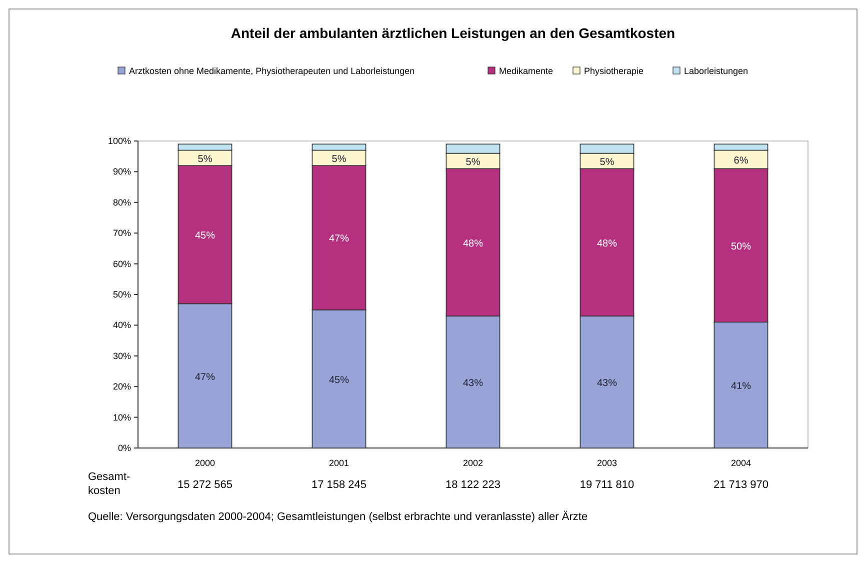  What do you see at coordinates (109, 484) in the screenshot?
I see `text: Gesamt-kosten` at bounding box center [109, 484].